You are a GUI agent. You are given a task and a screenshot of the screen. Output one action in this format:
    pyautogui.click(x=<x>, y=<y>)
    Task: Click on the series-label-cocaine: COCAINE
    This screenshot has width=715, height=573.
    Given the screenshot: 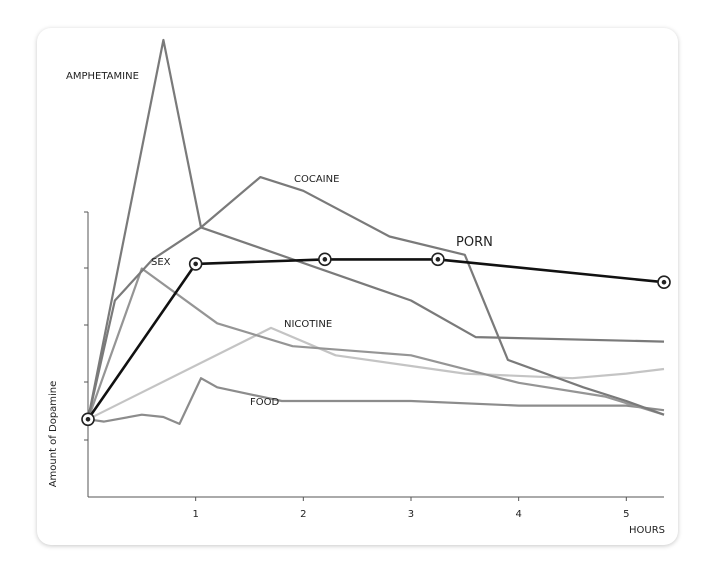 What is the action you would take?
    pyautogui.click(x=316, y=179)
    